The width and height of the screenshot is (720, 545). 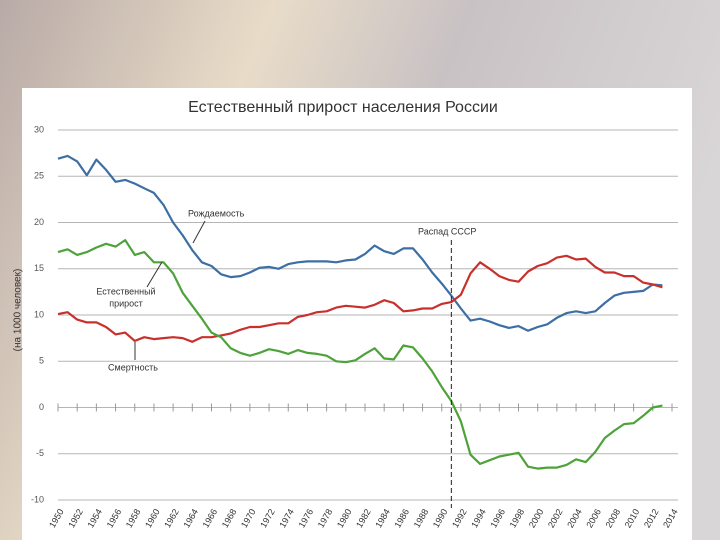 I want to click on y-tick-label: 15, so click(x=39, y=268).